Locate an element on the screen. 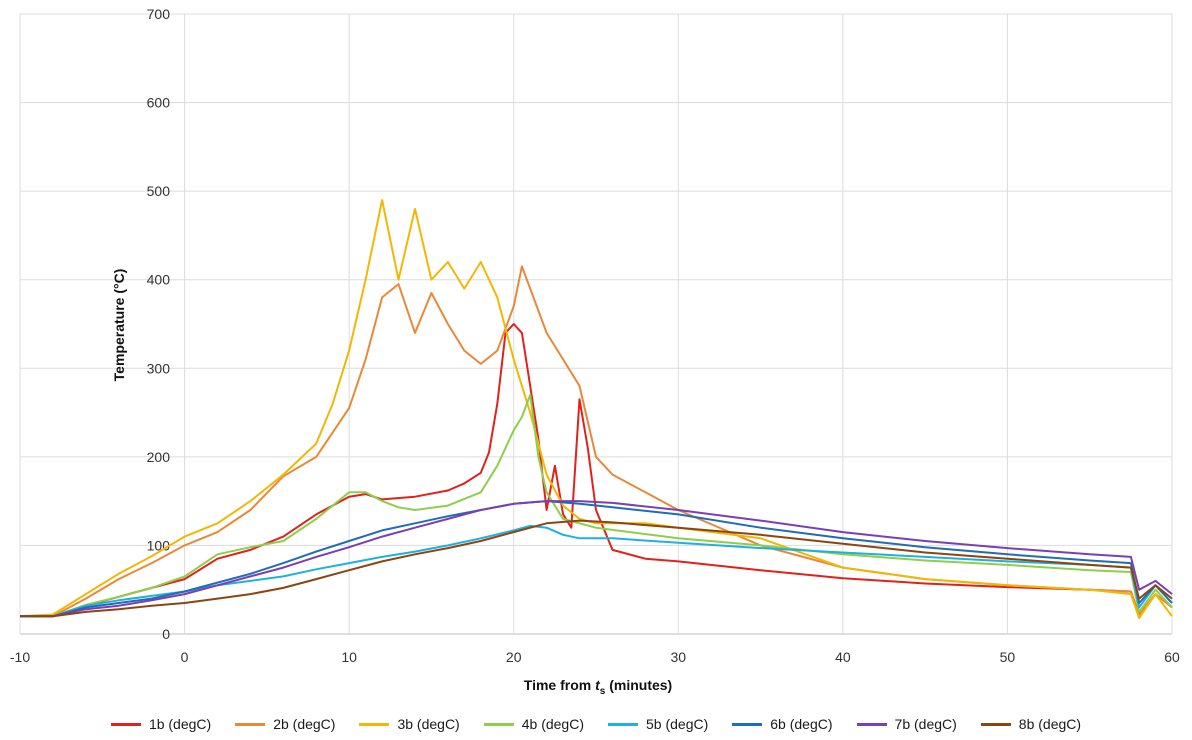 The height and width of the screenshot is (740, 1192). y-tick-label: 500 is located at coordinates (159, 191).